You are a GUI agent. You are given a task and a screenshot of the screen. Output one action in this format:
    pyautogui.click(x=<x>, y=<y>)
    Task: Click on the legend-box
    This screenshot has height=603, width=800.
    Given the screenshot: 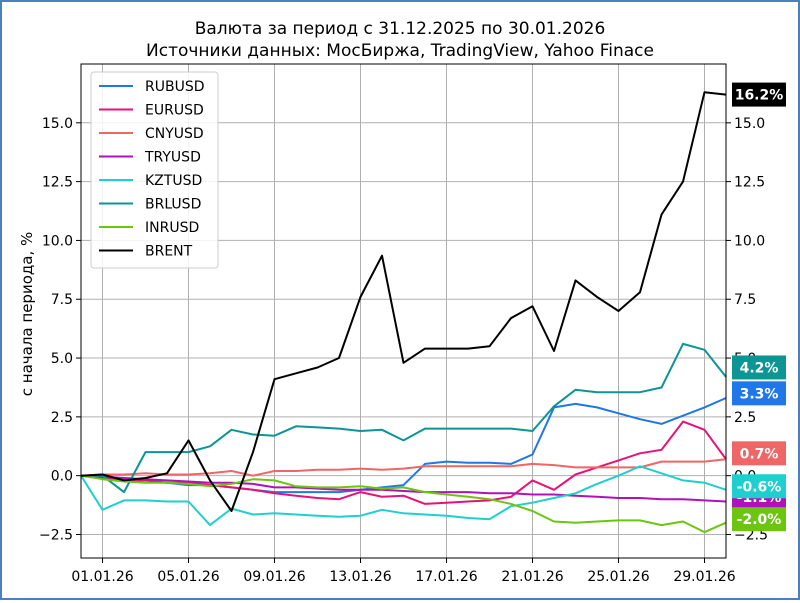 What is the action you would take?
    pyautogui.click(x=154, y=170)
    